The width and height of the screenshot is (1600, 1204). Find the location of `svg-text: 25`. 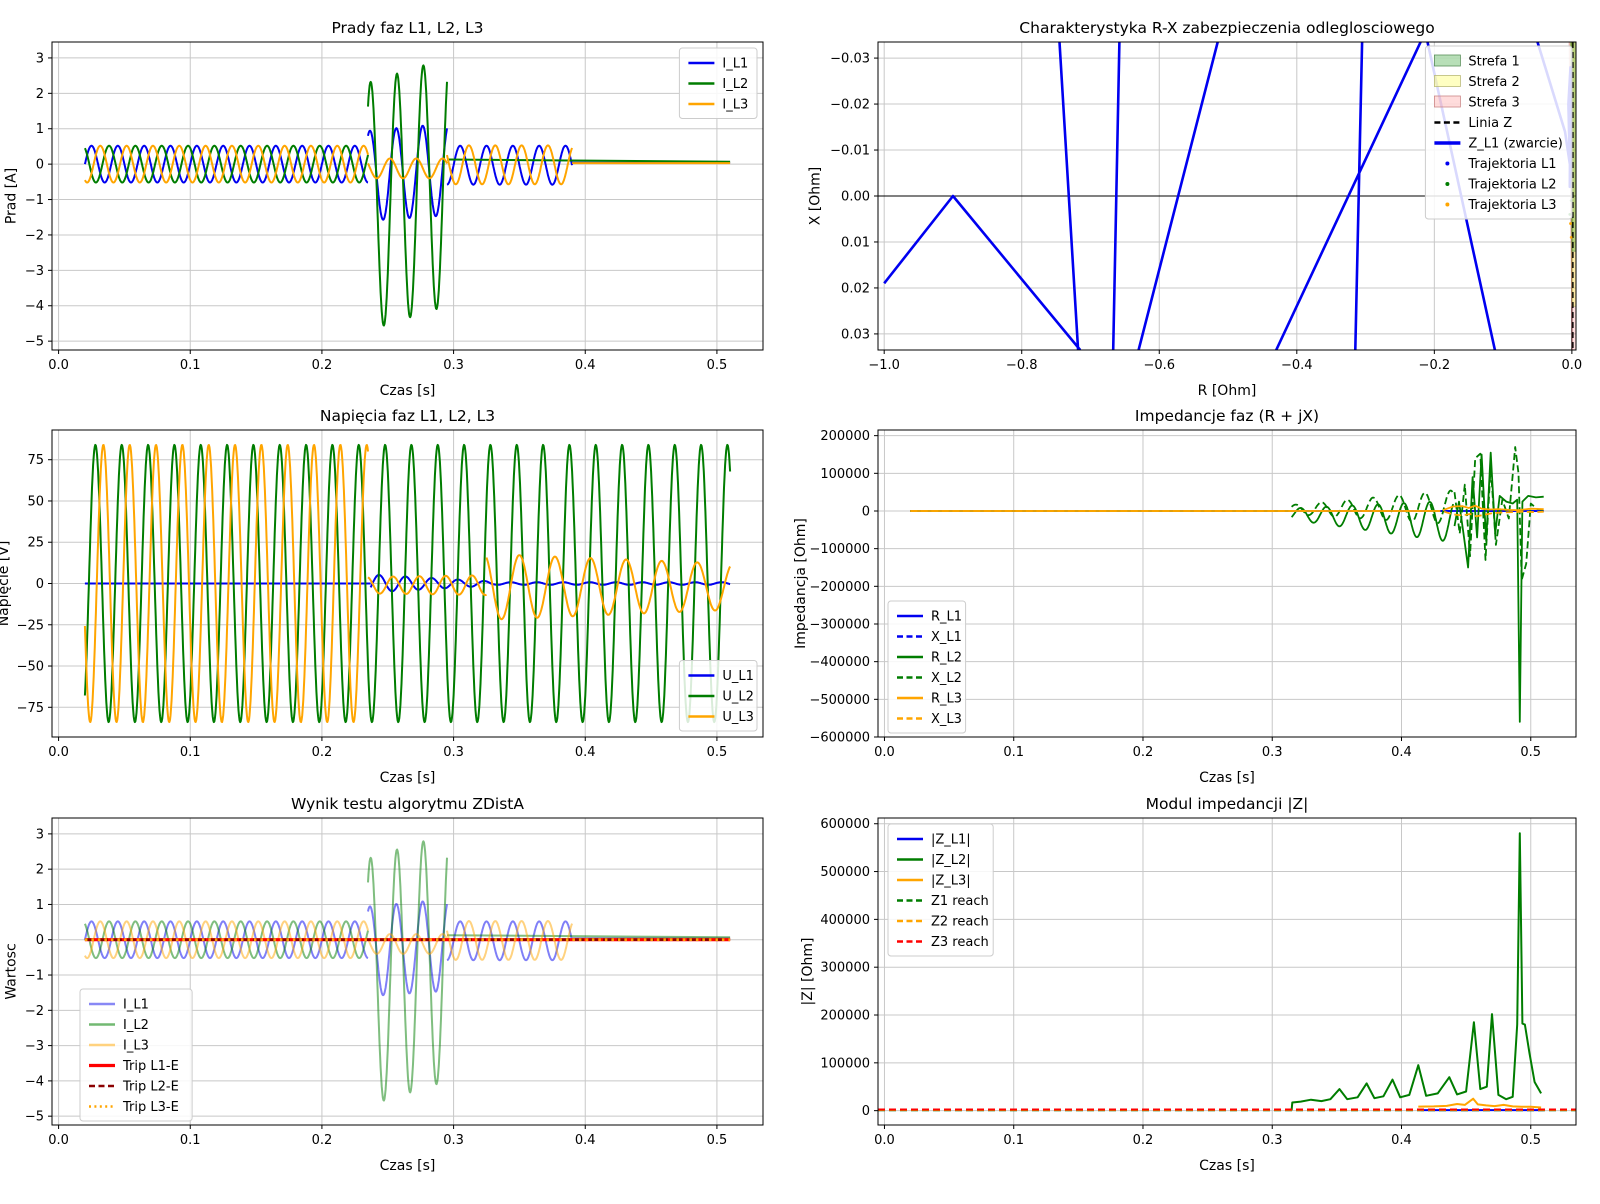

svg-text: 25 is located at coordinates (35, 543).